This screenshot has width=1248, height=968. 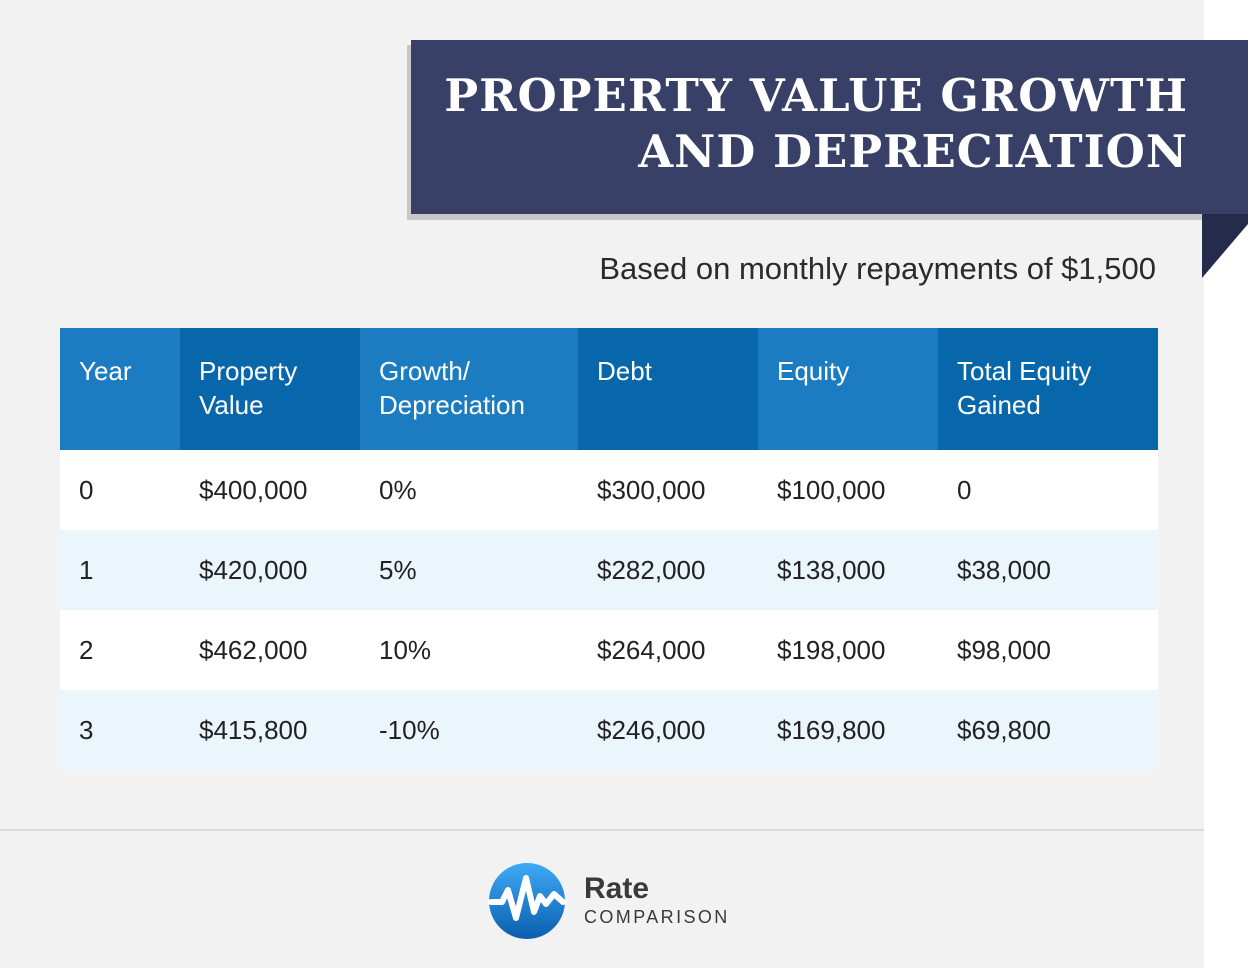 I want to click on cell-property-value: $415,800, so click(x=270, y=730).